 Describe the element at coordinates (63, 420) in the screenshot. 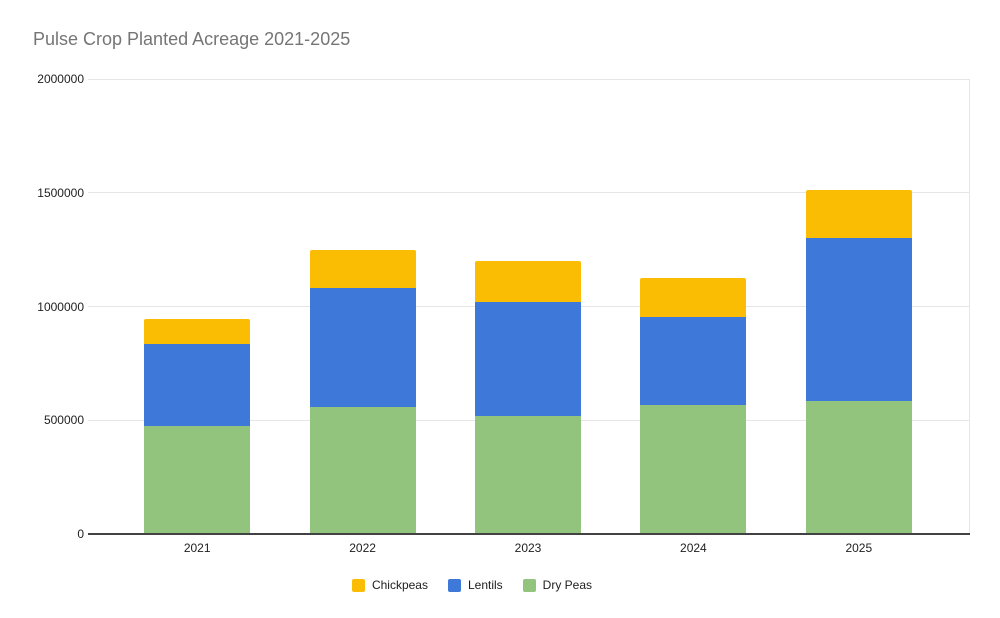

I see `y-axis-tick-label: 500000` at that location.